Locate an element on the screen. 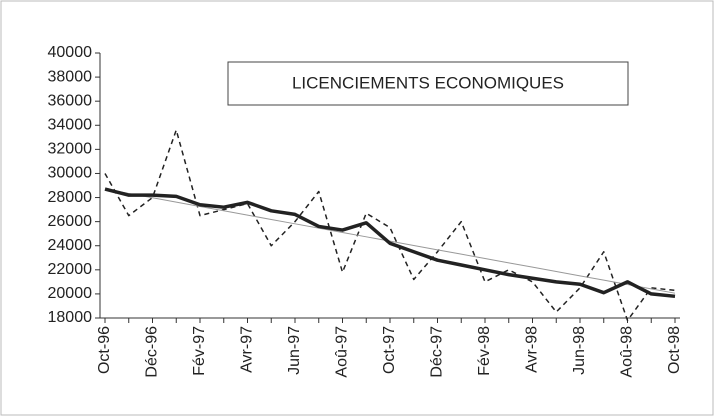 The height and width of the screenshot is (417, 715). y-tick-label: 36000 is located at coordinates (70, 100).